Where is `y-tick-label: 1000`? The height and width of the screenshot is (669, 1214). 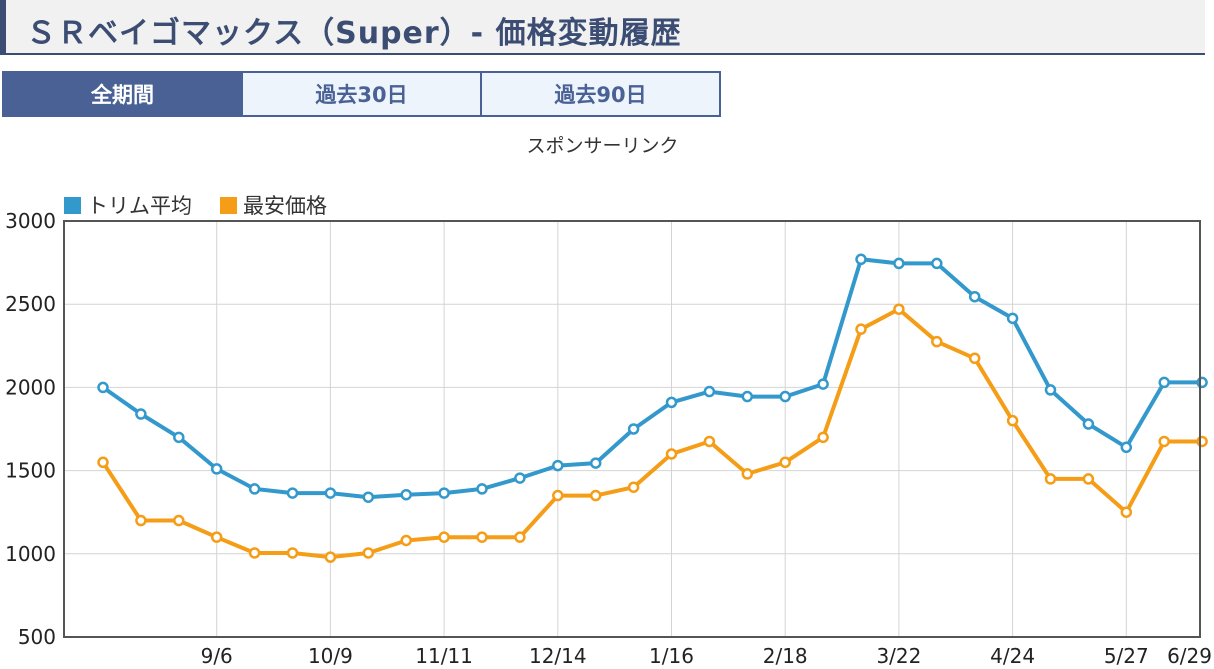 y-tick-label: 1000 is located at coordinates (30, 554).